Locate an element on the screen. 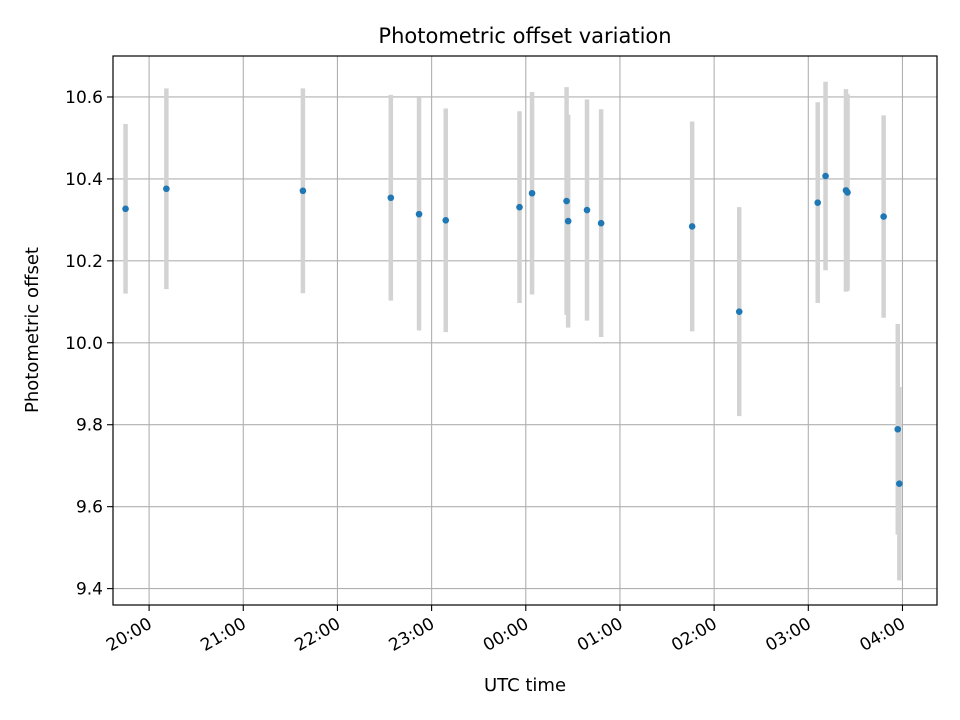 Image resolution: width=960 pixels, height=720 pixels. y-axis-label: Photometric offset is located at coordinates (32, 330).